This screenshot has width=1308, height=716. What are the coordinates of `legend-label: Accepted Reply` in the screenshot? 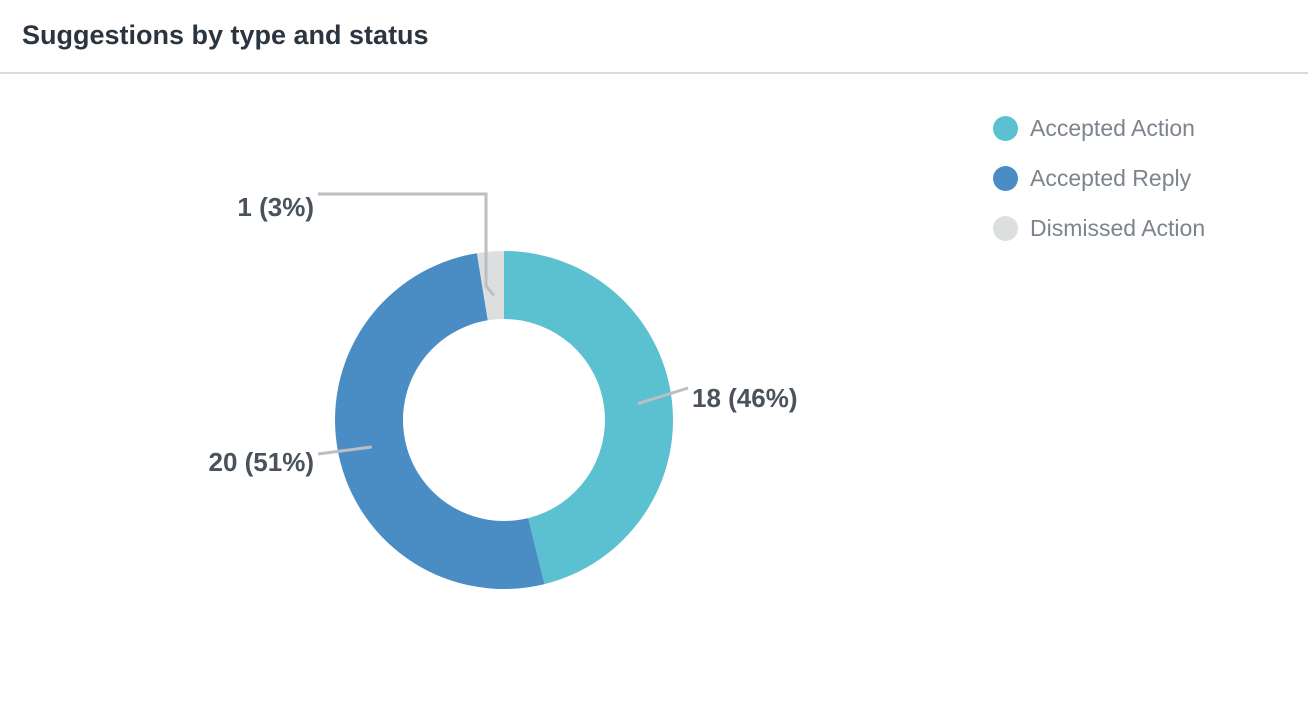 It's located at (1111, 177).